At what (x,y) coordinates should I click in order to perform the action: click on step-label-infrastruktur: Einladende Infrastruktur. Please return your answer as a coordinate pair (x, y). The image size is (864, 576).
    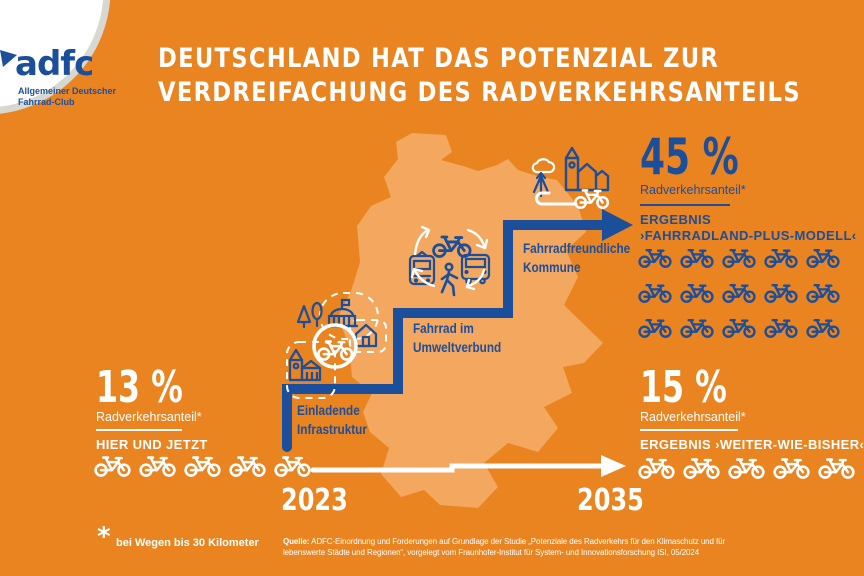
    Looking at the image, I should click on (332, 420).